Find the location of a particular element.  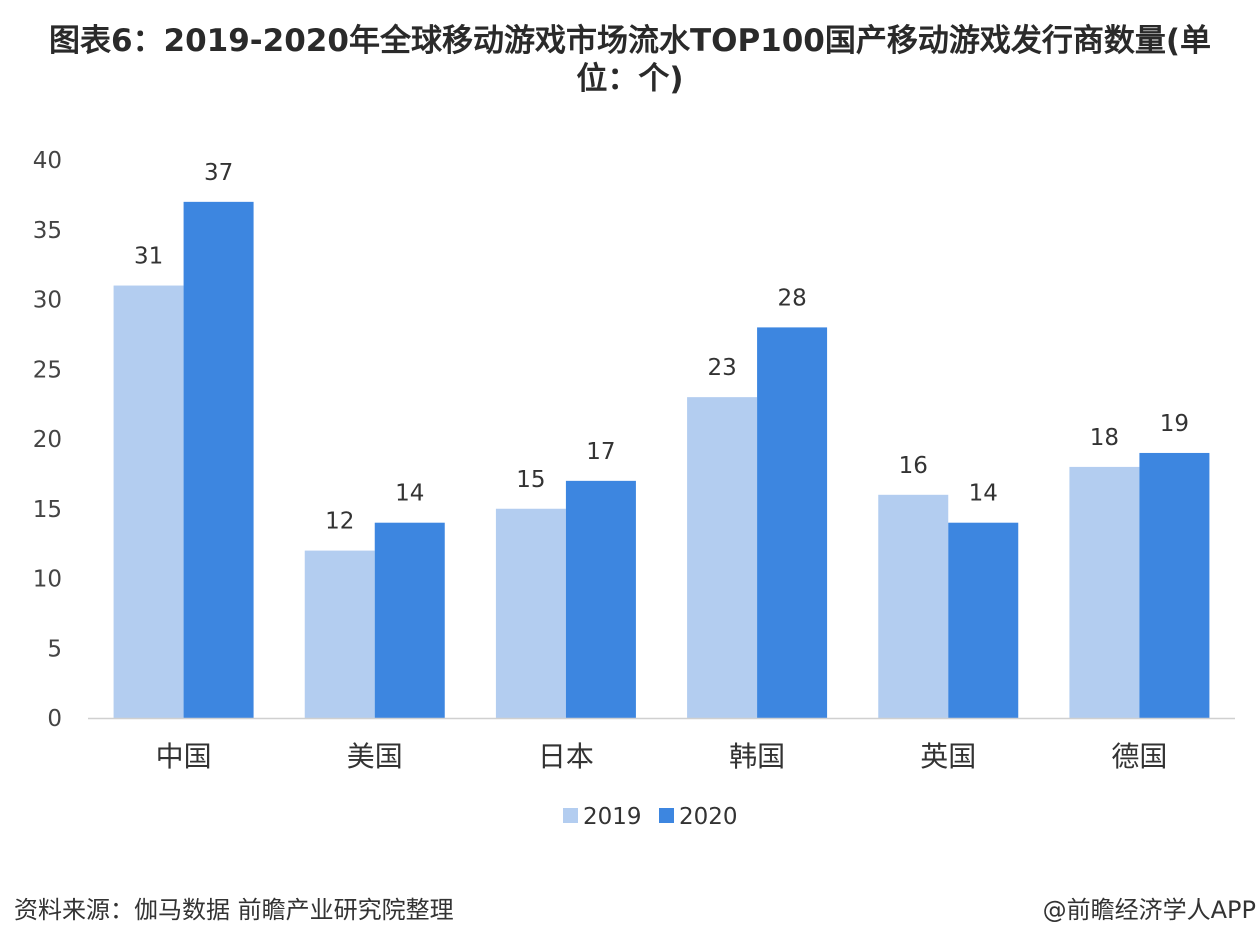

bar-value-label: 17 is located at coordinates (600, 452).